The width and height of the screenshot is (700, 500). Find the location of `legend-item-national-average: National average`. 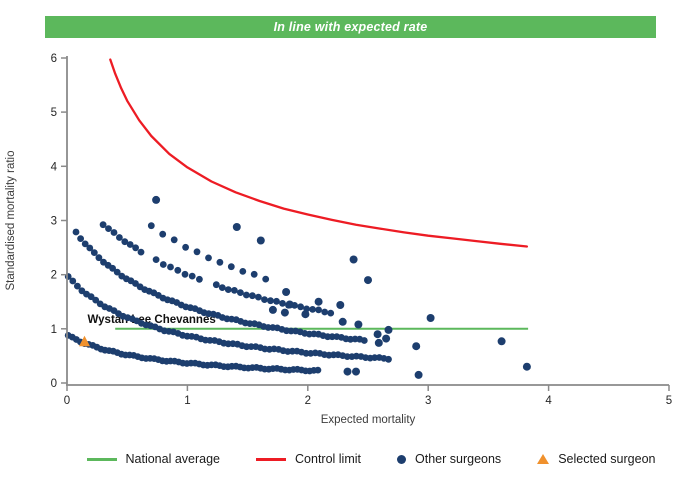

legend-item-national-average: National average is located at coordinates (153, 459).